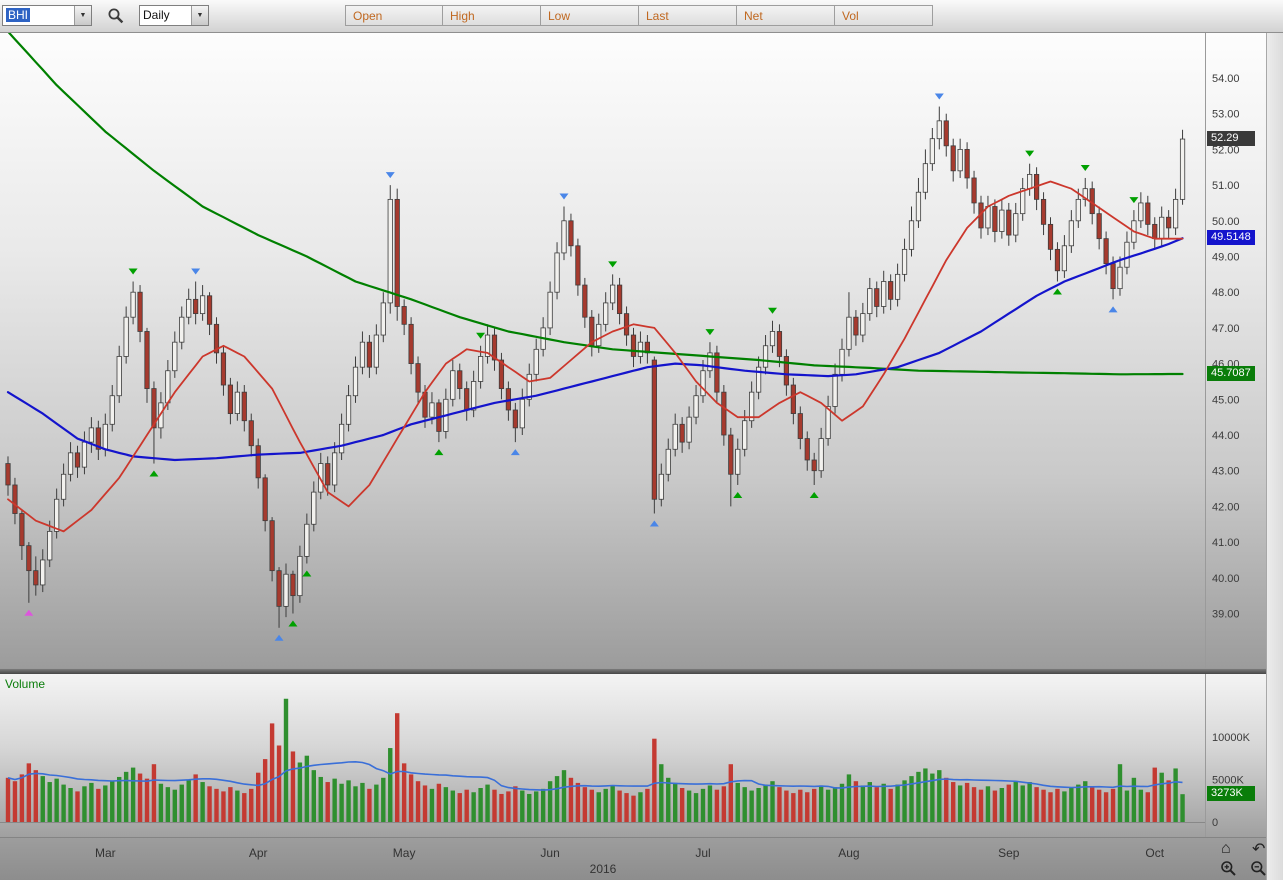  What do you see at coordinates (1226, 222) in the screenshot?
I see `price-tick-label: 50.00` at bounding box center [1226, 222].